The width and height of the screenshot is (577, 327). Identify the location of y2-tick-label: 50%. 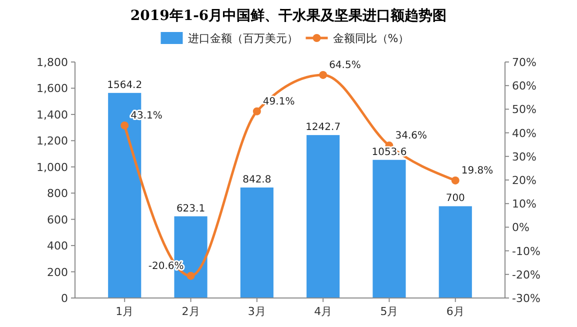
(524, 109).